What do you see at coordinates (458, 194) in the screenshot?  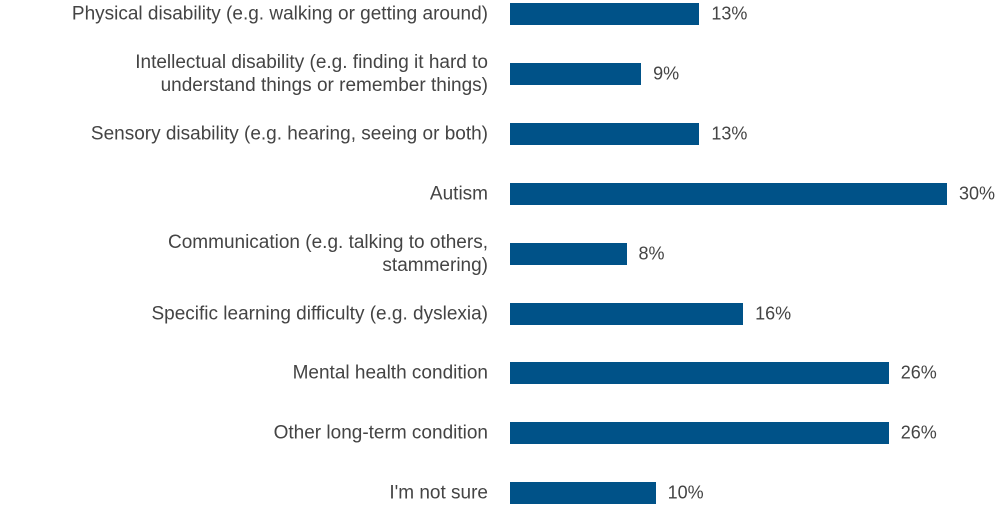 I see `category-label: Autism` at bounding box center [458, 194].